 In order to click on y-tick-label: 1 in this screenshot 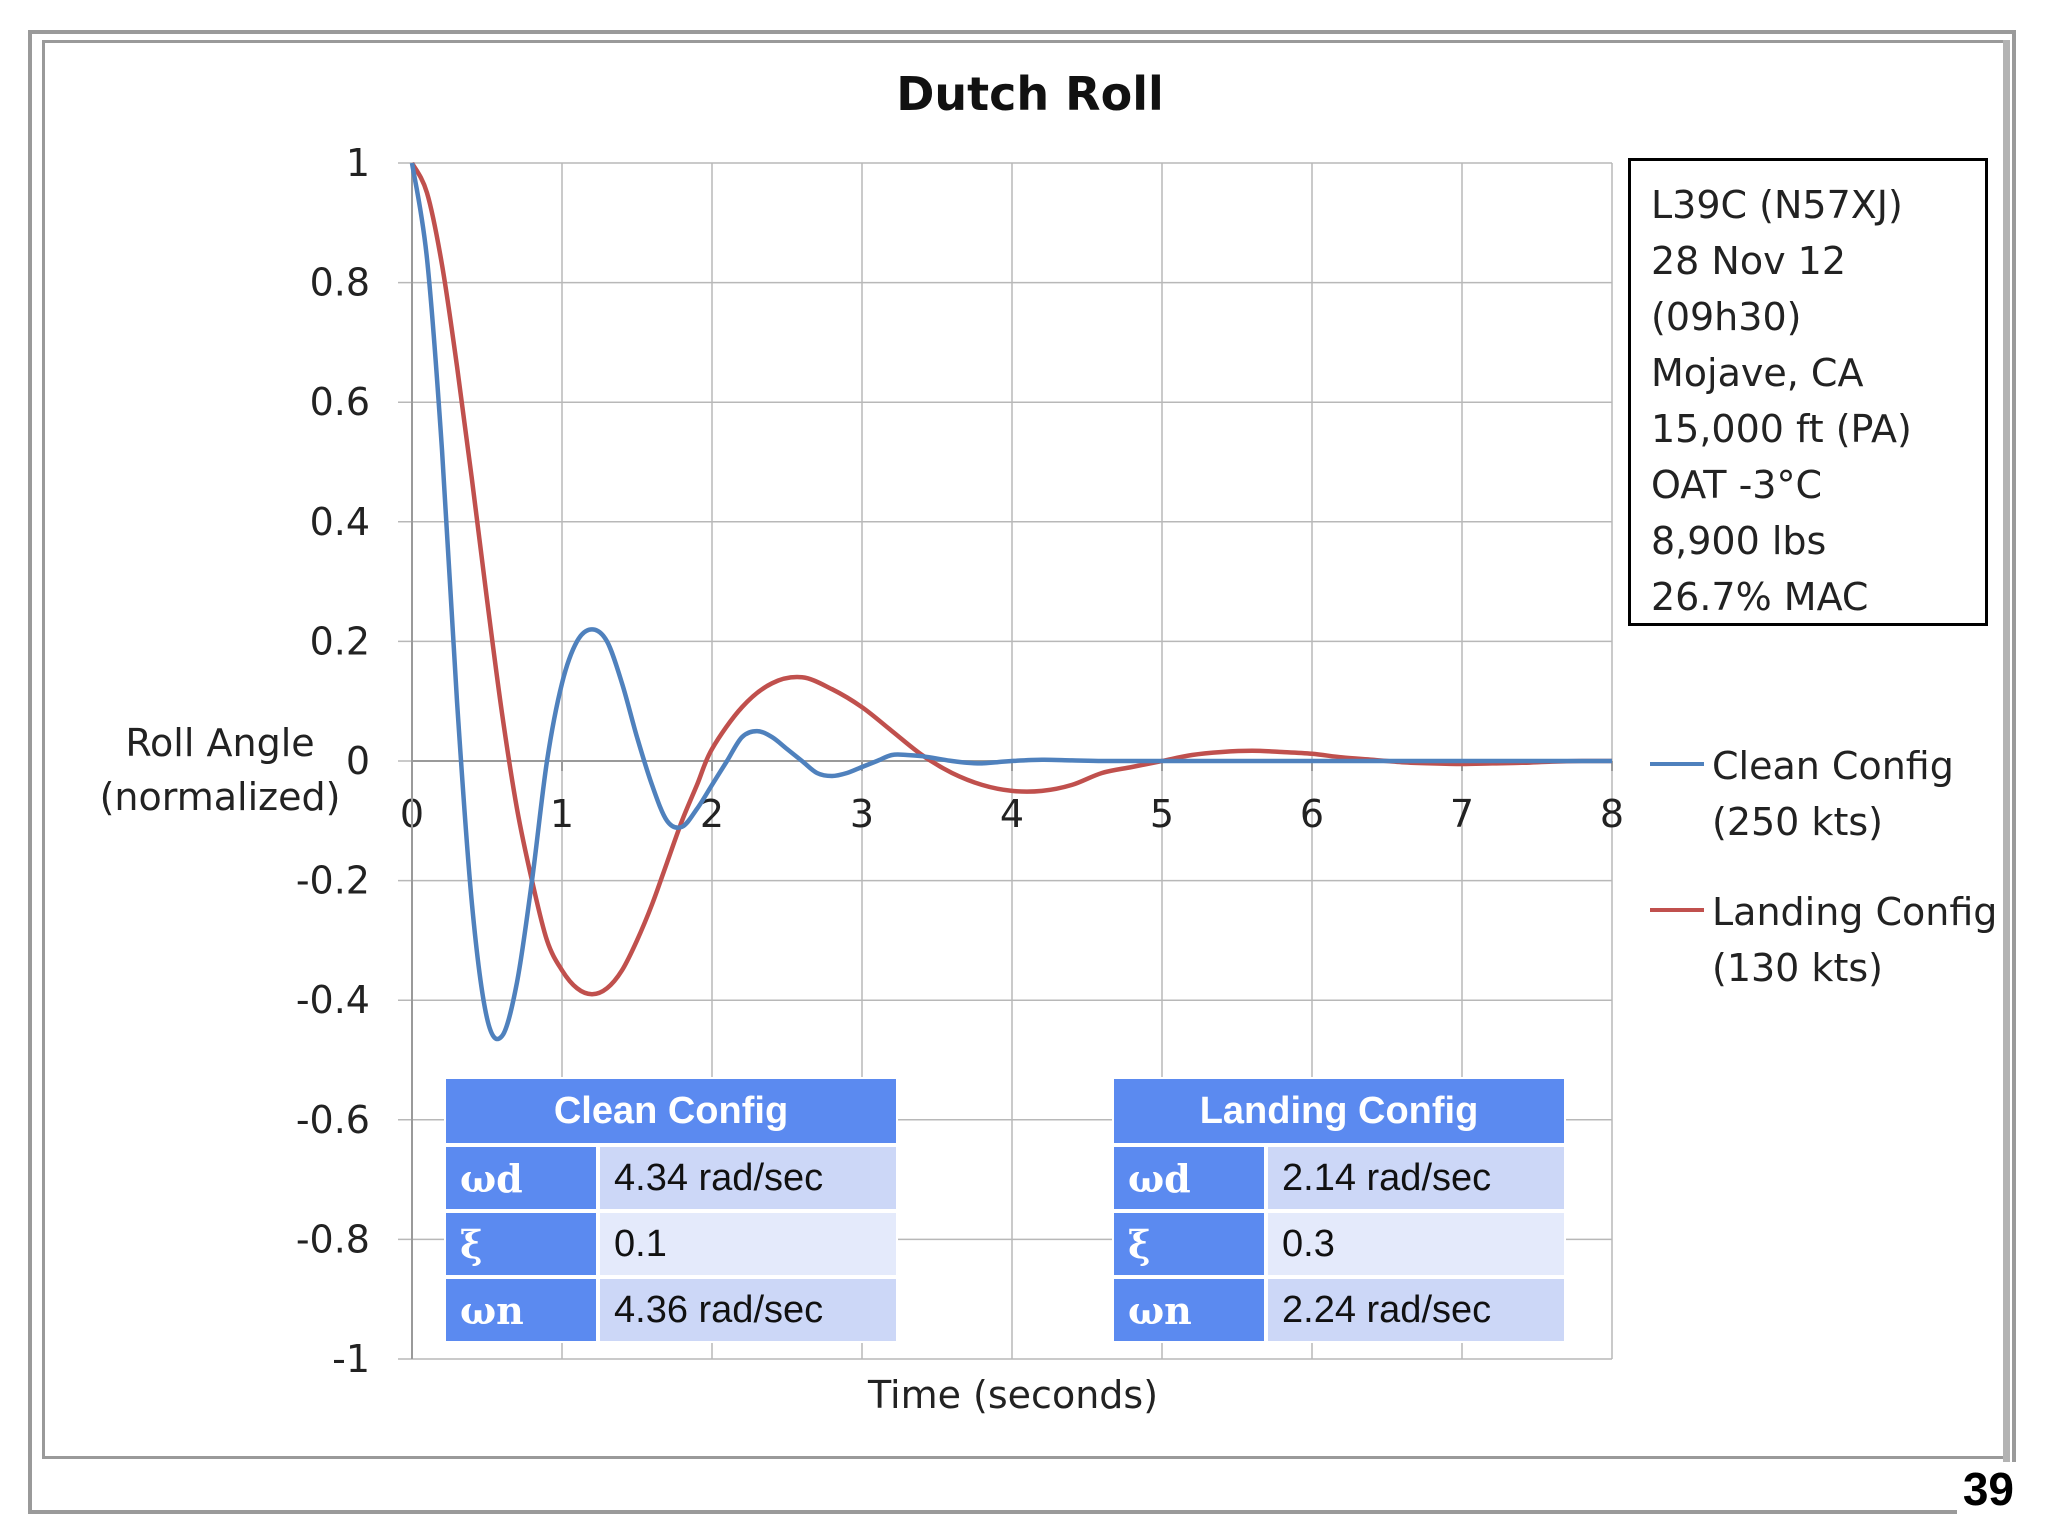, I will do `click(358, 163)`.